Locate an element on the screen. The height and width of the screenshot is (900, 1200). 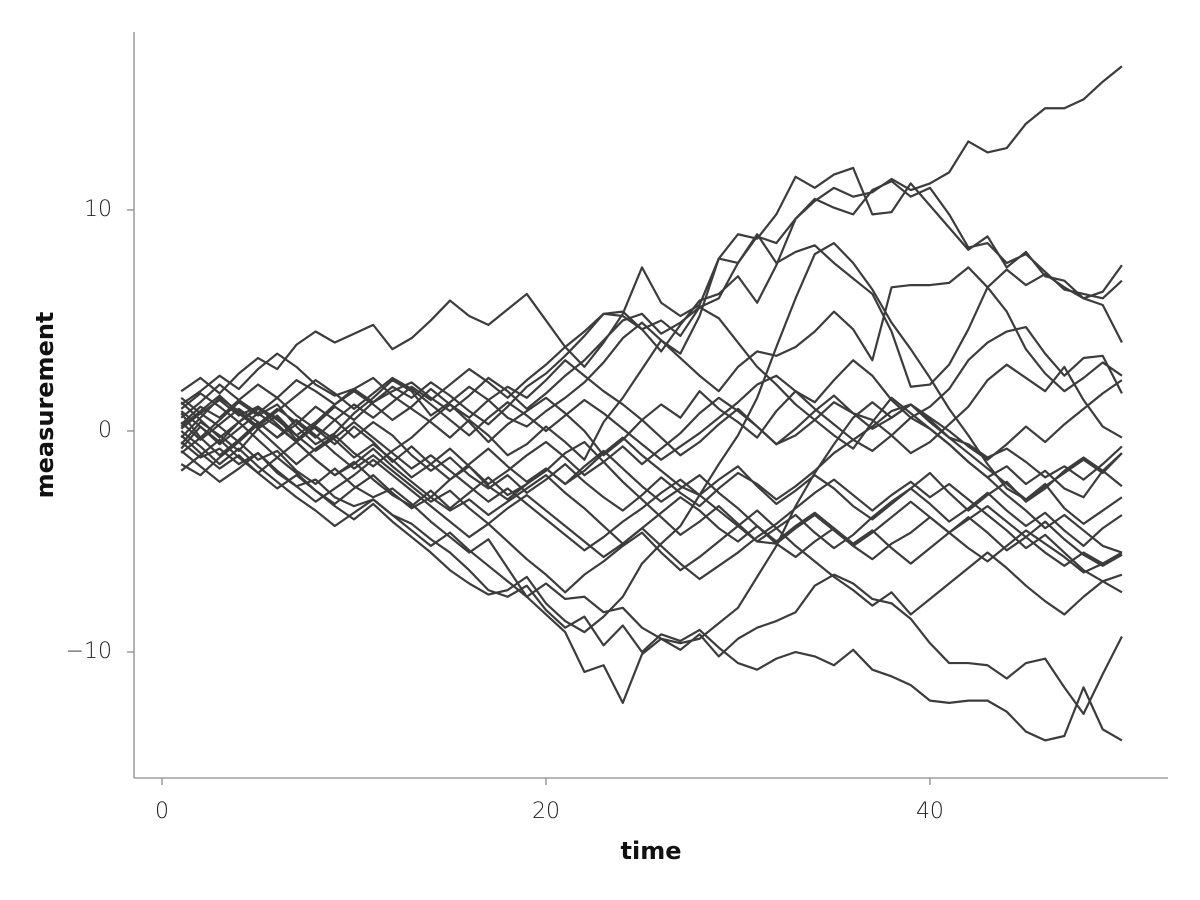
x-tick-label: 0 is located at coordinates (162, 811).